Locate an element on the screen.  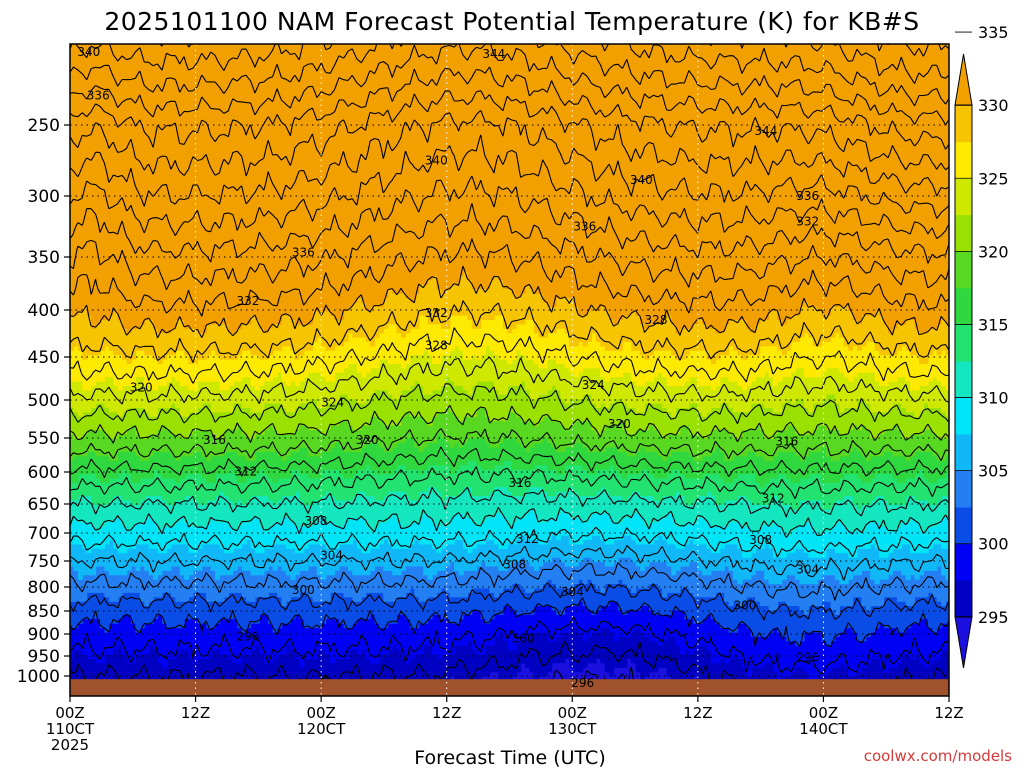
ground-fill is located at coordinates (509, 687).